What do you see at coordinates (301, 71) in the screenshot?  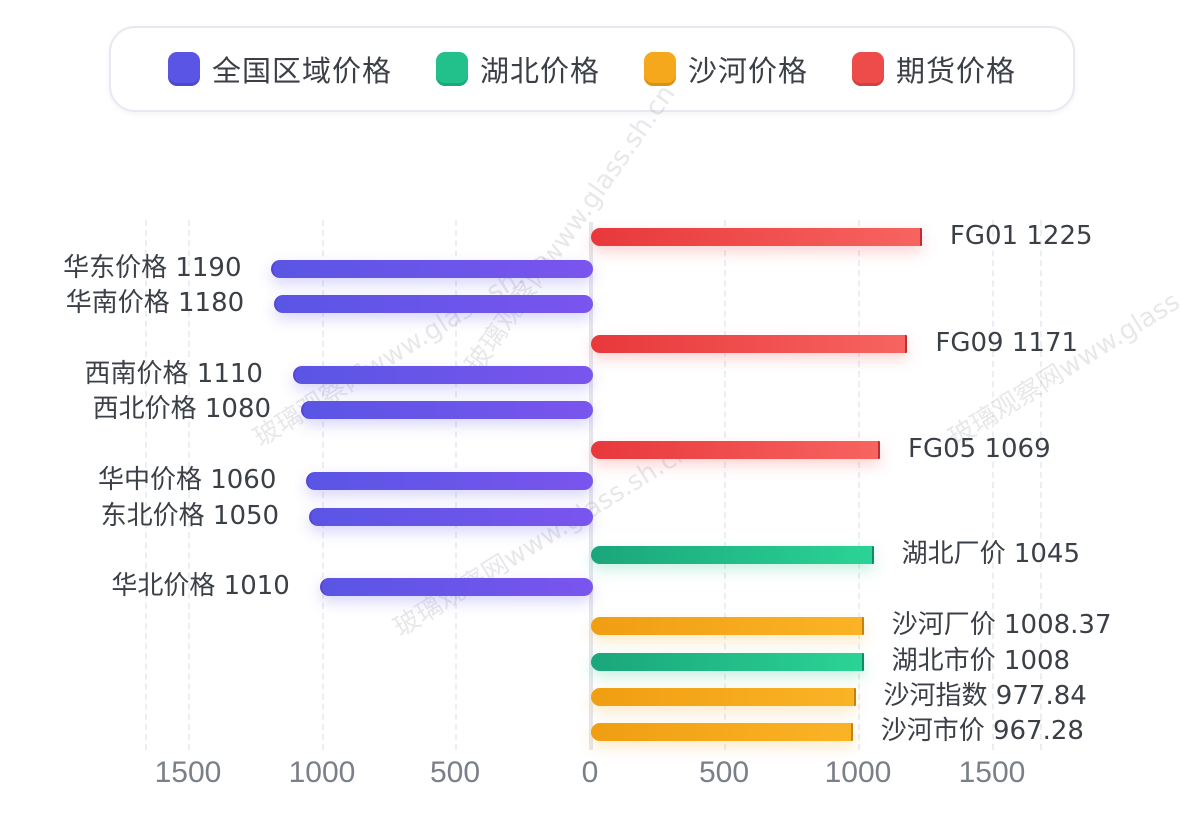 I see `legend-label: 全国区域价格` at bounding box center [301, 71].